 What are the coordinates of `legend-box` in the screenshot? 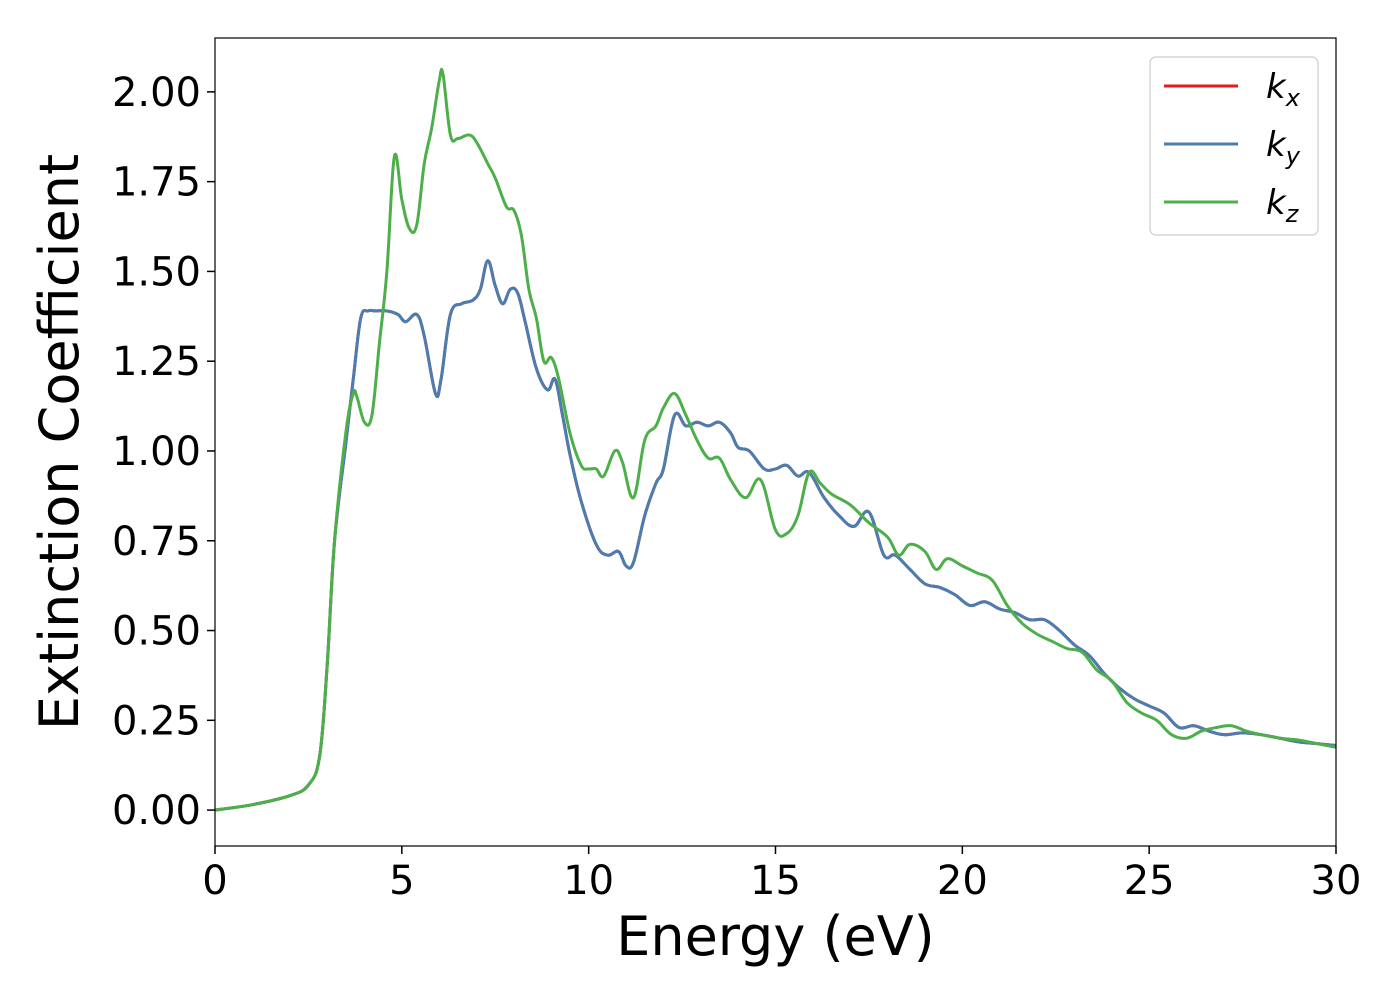 It's located at (1234, 146).